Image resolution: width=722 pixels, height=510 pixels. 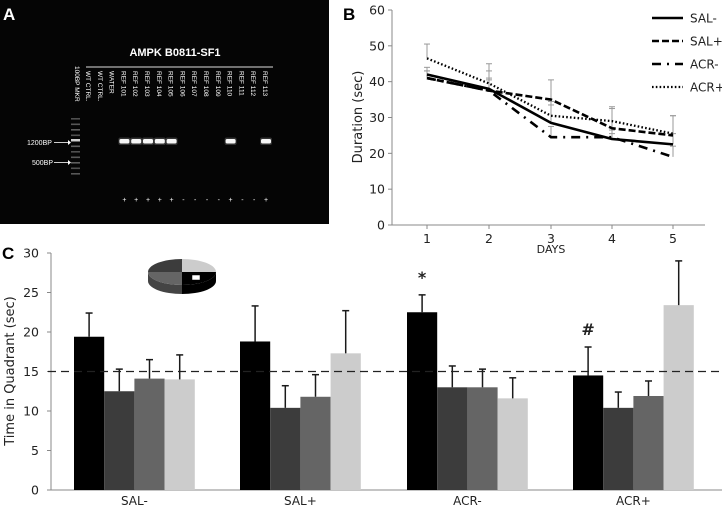 I want to click on panel-b-letter: B, so click(x=349, y=14).